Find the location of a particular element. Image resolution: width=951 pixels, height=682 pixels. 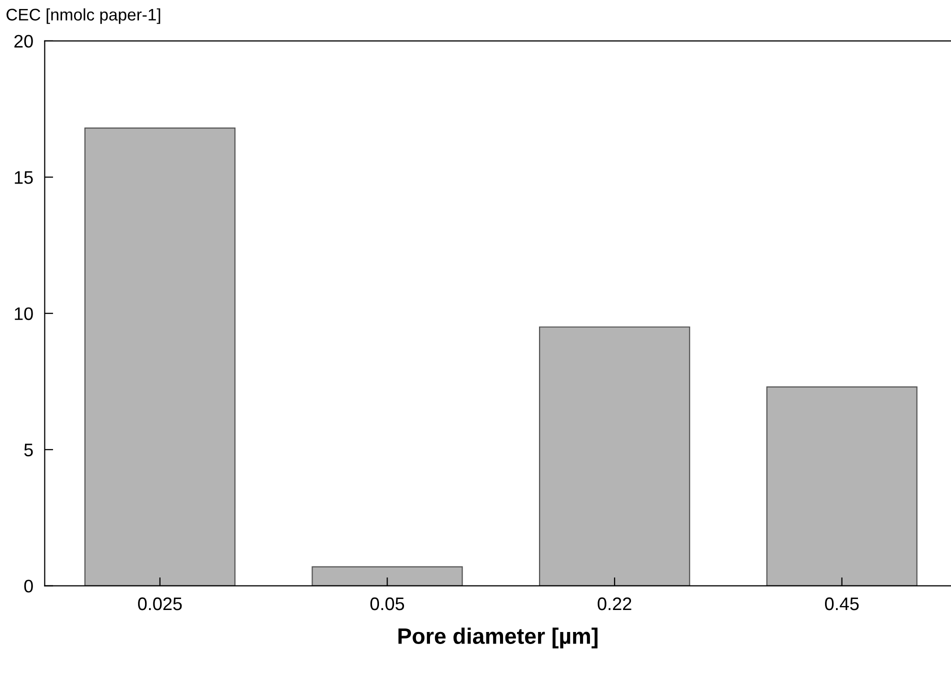

x-tick-label: 0.05 is located at coordinates (387, 603).